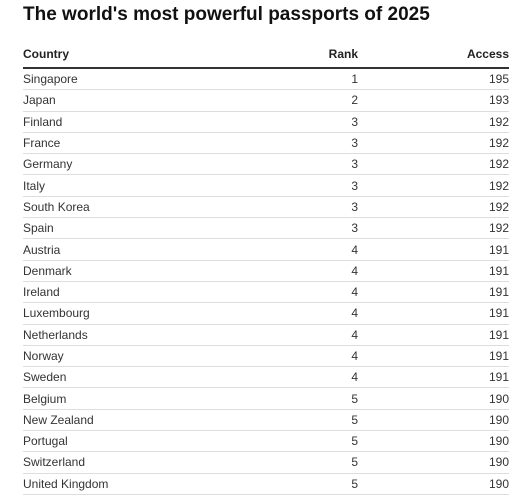 The width and height of the screenshot is (512, 500). I want to click on table-row: France 3 192, so click(266, 143).